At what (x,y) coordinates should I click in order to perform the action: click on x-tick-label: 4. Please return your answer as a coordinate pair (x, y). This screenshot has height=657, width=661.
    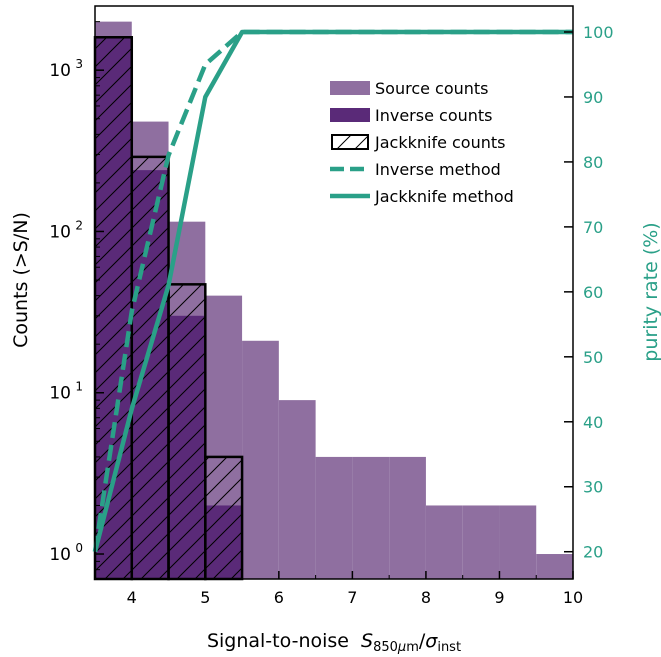
    Looking at the image, I should click on (132, 597).